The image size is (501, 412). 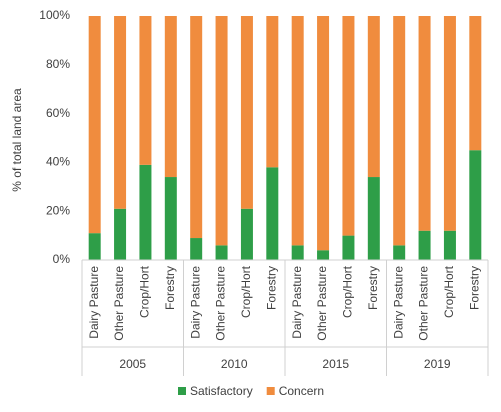 I want to click on y-tick-label: 40%, so click(x=58, y=162).